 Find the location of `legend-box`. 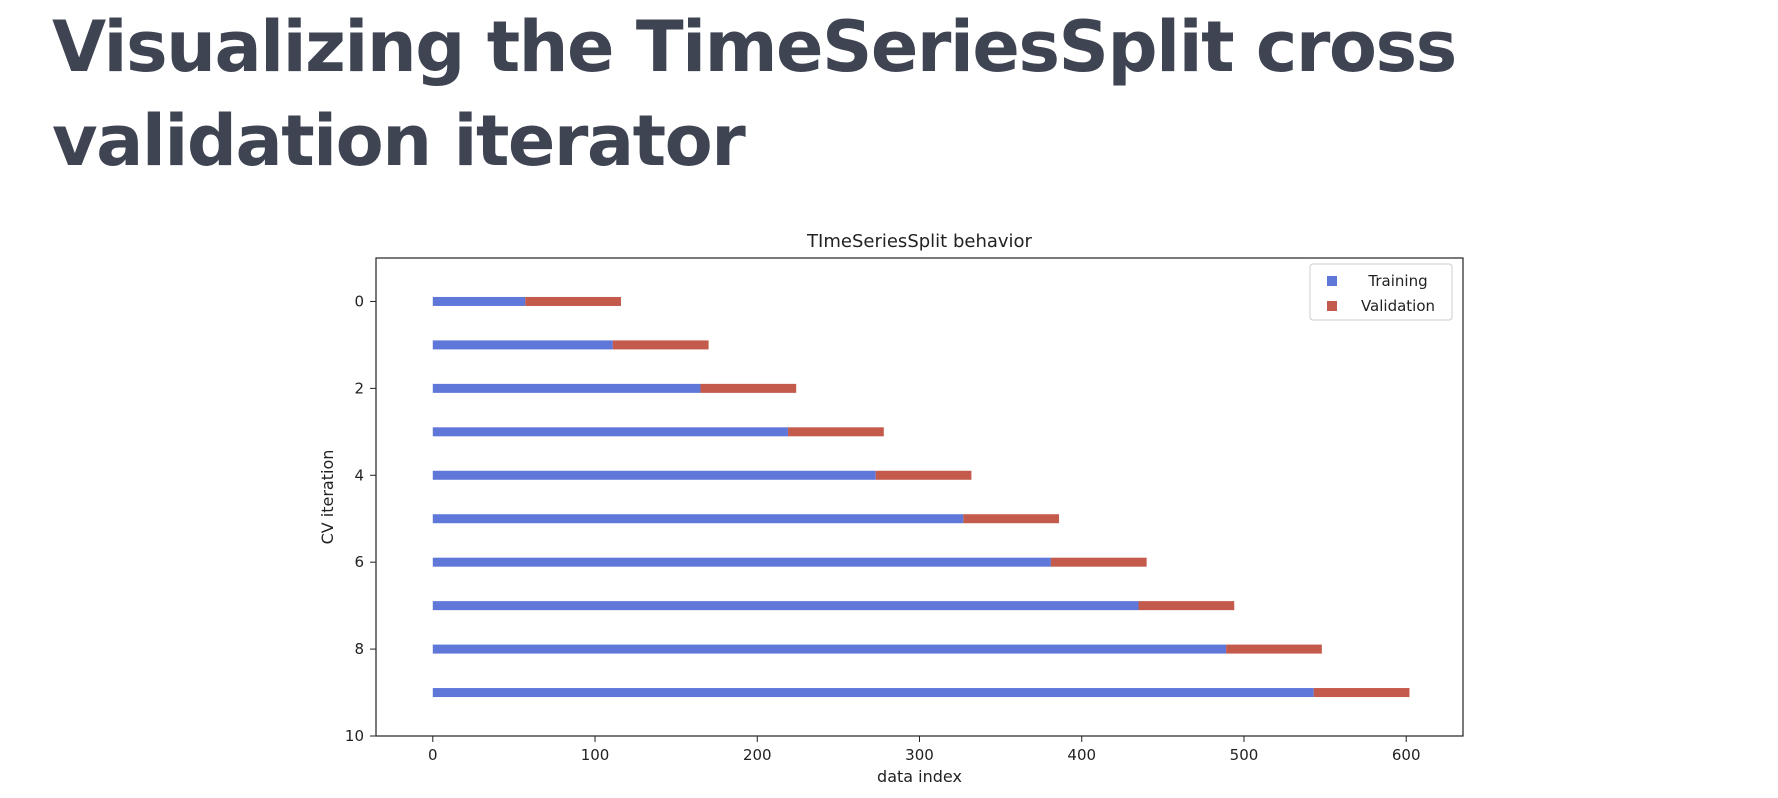

legend-box is located at coordinates (1381, 292).